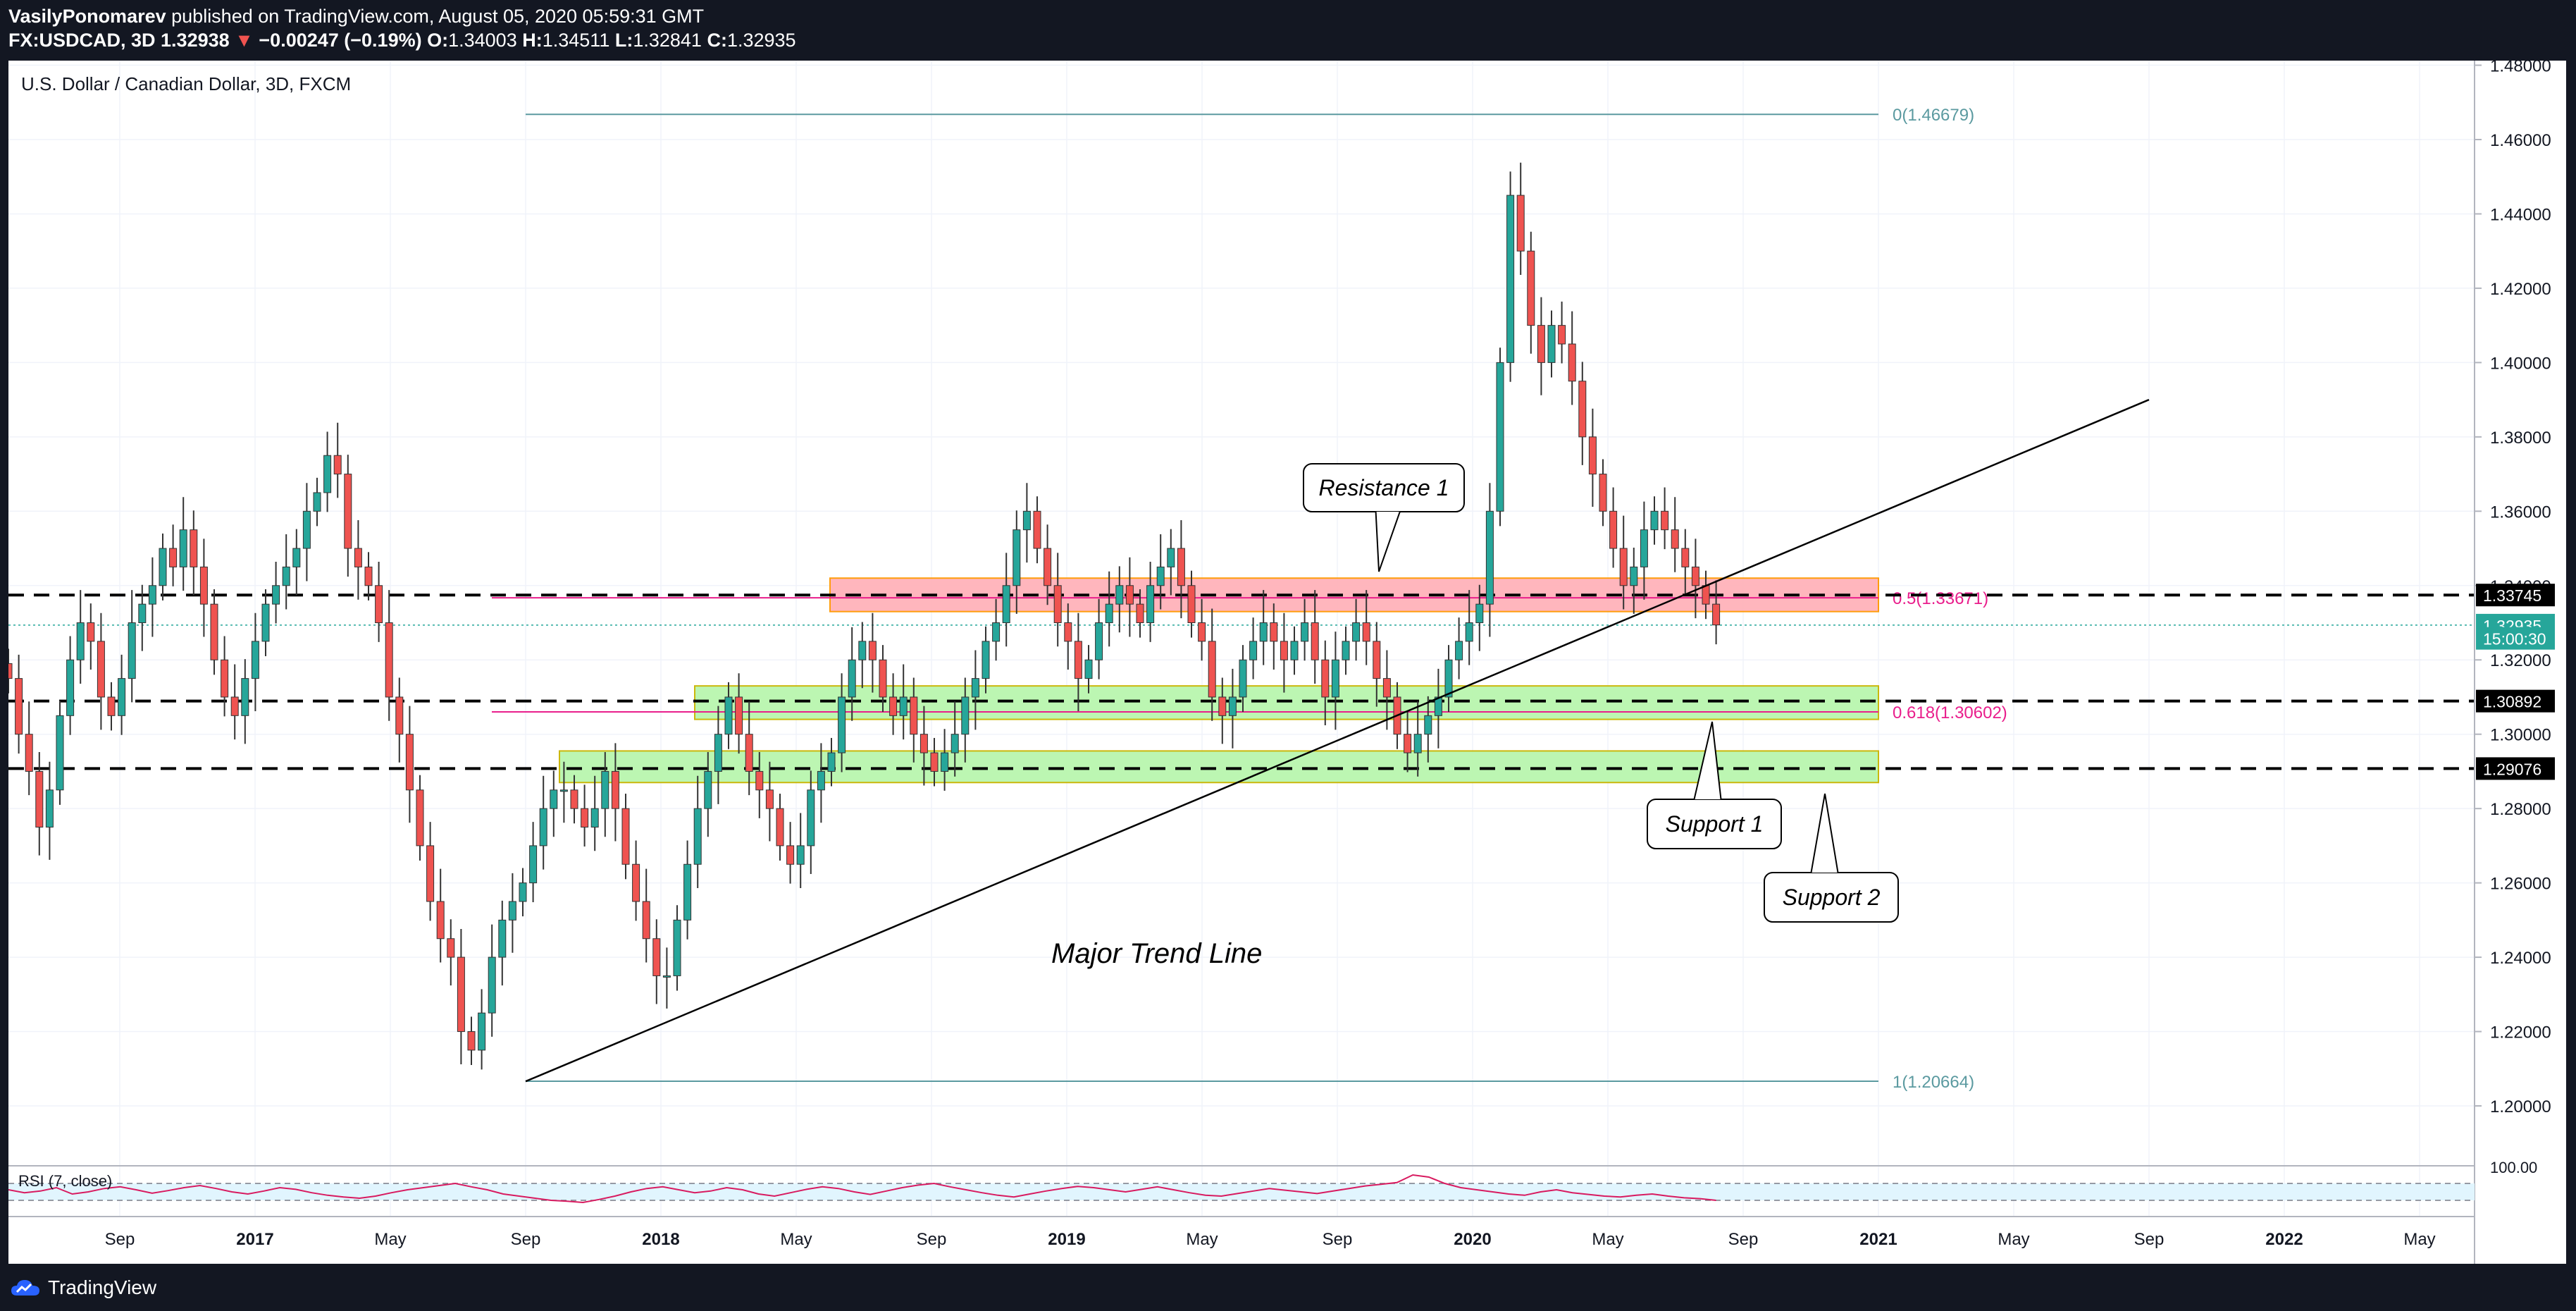 Image resolution: width=2576 pixels, height=1311 pixels. What do you see at coordinates (2515, 595) in the screenshot?
I see `price-label-box` at bounding box center [2515, 595].